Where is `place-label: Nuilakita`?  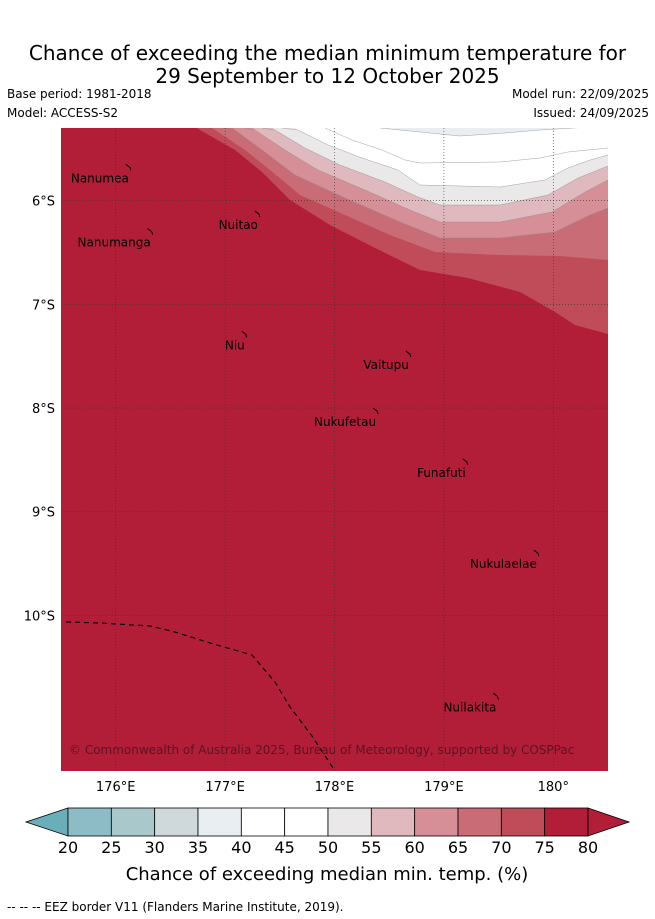 place-label: Nuilakita is located at coordinates (469, 707).